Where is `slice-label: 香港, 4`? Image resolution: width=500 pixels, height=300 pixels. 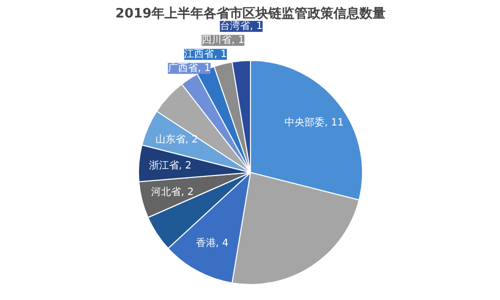 slice-label: 香港, 4 is located at coordinates (212, 242).